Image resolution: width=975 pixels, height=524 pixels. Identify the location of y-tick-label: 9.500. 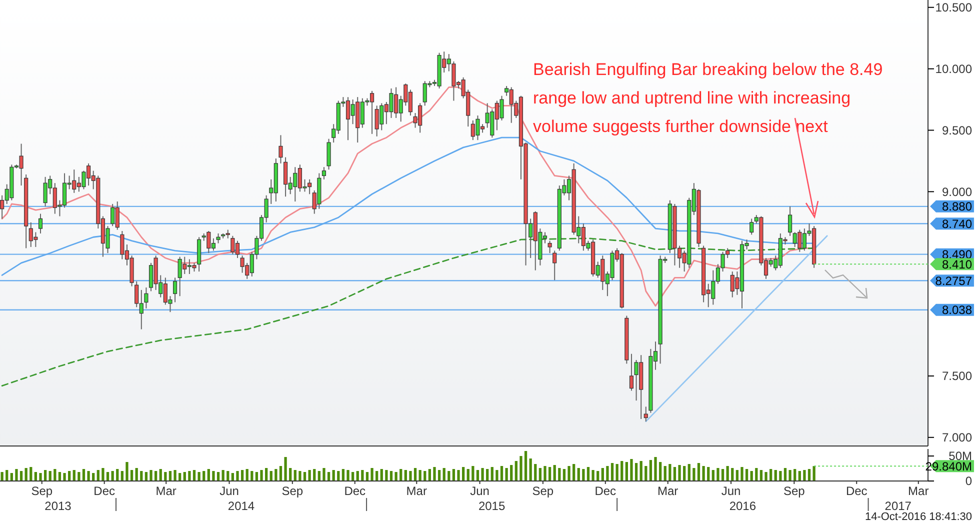
(957, 130).